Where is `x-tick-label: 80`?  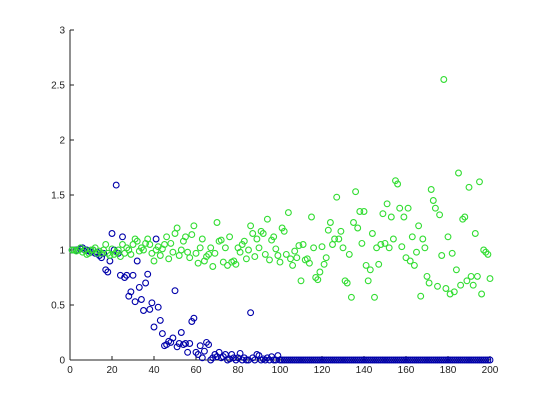 x-tick-label: 80 is located at coordinates (238, 370).